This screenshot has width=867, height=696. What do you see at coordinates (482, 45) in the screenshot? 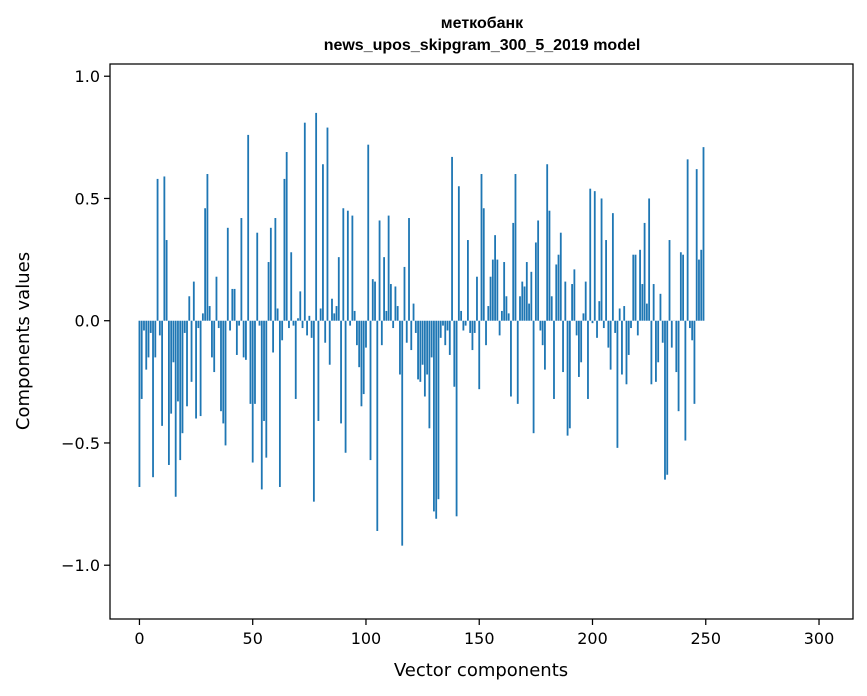
I see `chart-title-line-2: news_upos_skipgram_300_5_2019 model` at bounding box center [482, 45].